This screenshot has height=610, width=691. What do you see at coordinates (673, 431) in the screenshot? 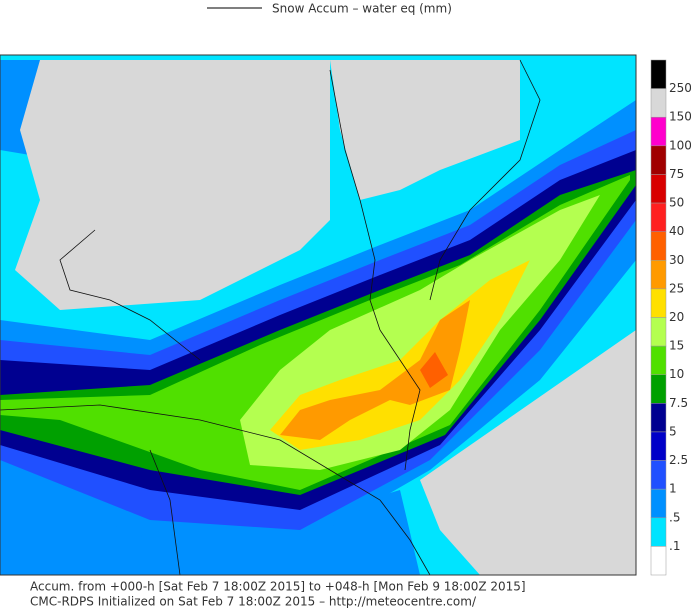
I see `colorbar-label: 5` at bounding box center [673, 431].